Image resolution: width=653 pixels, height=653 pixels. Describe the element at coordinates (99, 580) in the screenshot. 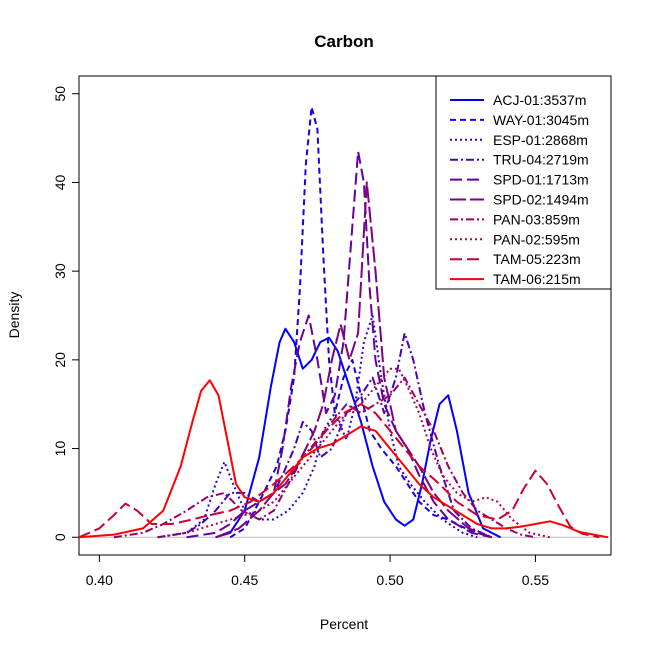

I see `x-tick-label: 0.40` at that location.